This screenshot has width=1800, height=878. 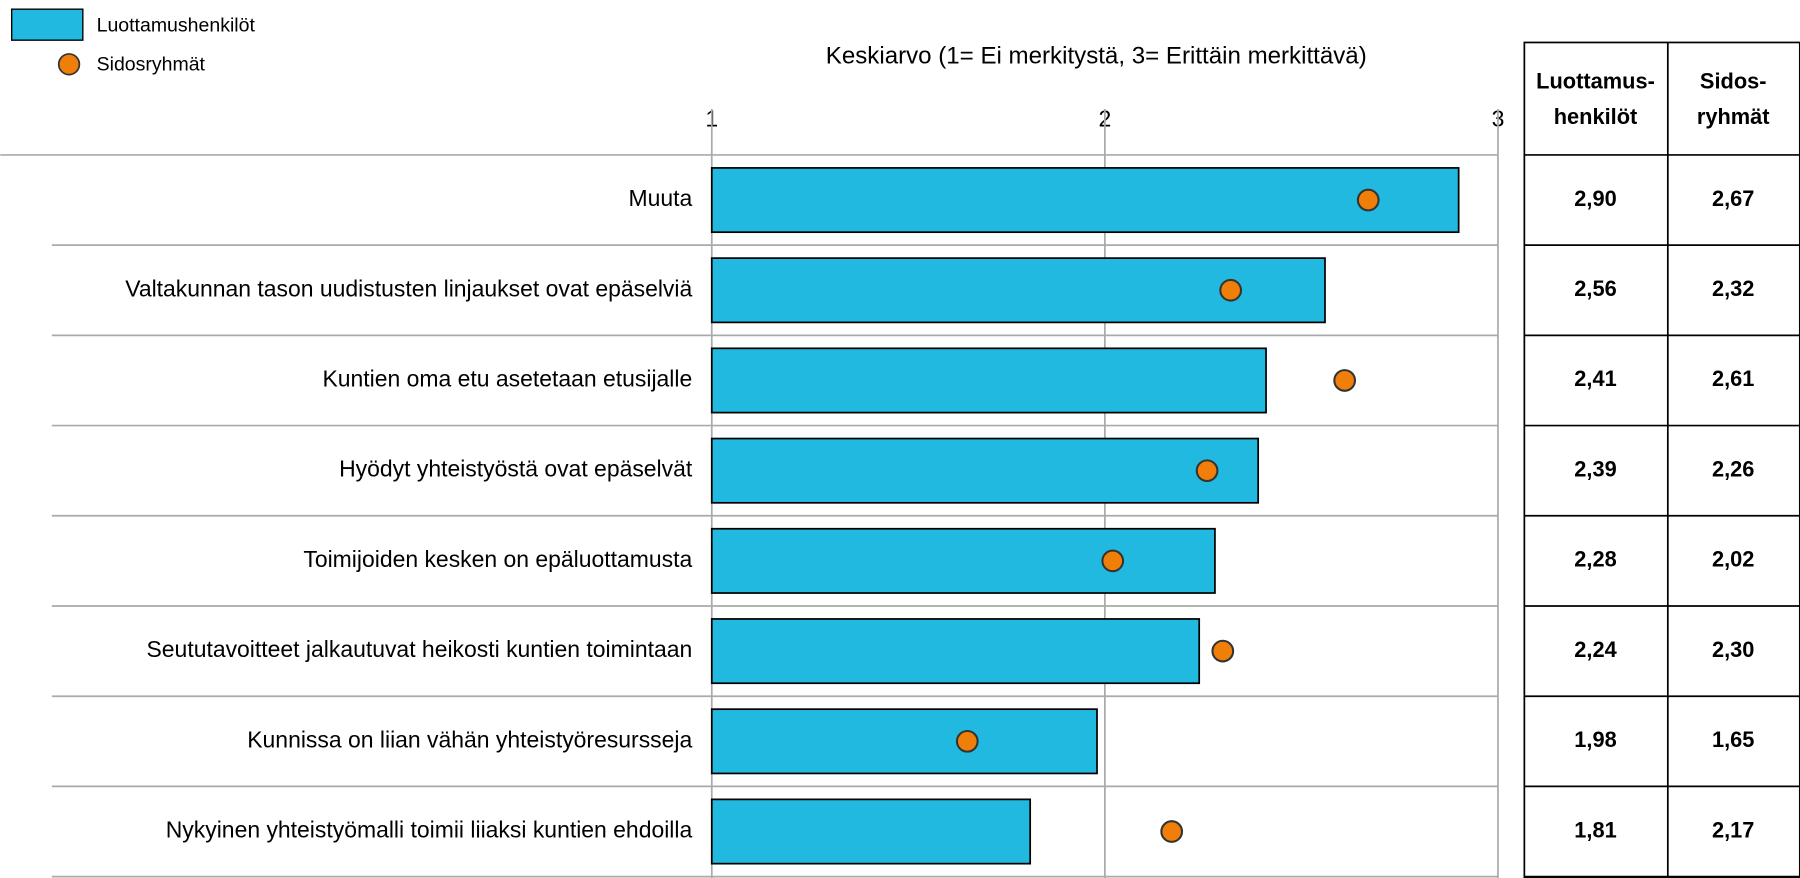 What do you see at coordinates (151, 65) in the screenshot?
I see `legend-label: Sidosryhmät` at bounding box center [151, 65].